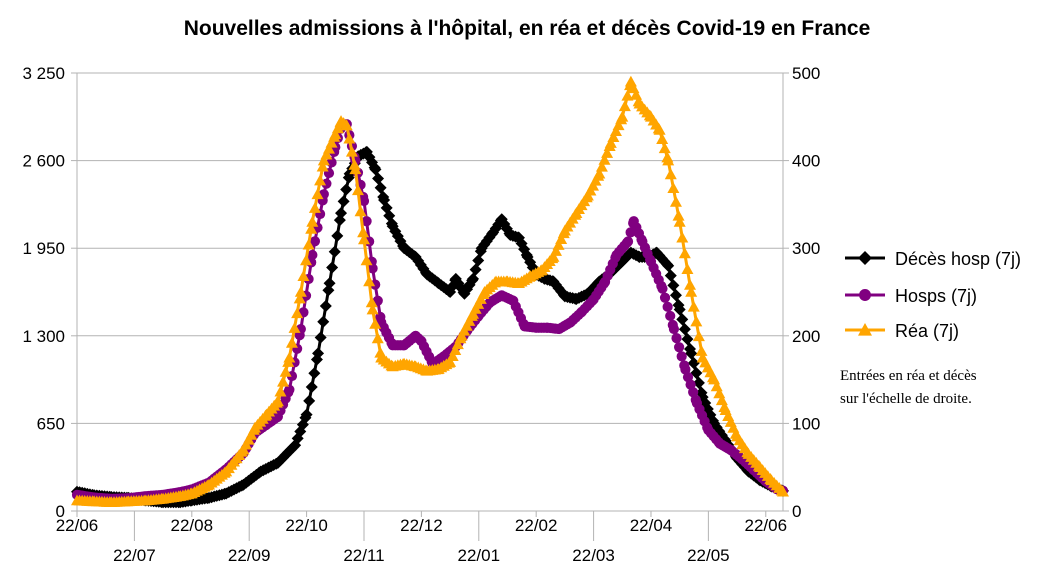  Describe the element at coordinates (43, 73) in the screenshot. I see `left-tick-label: 3 250` at that location.